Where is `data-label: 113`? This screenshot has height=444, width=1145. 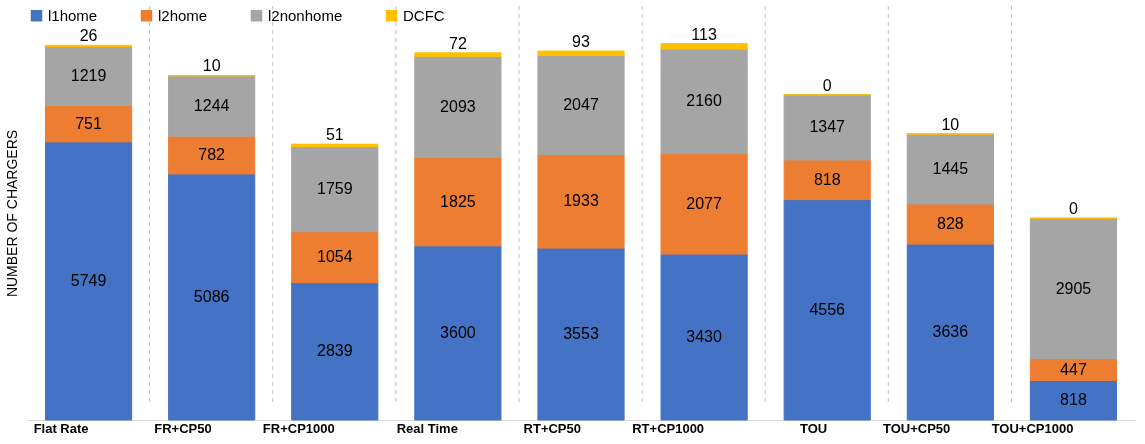
data-label: 113 is located at coordinates (704, 34).